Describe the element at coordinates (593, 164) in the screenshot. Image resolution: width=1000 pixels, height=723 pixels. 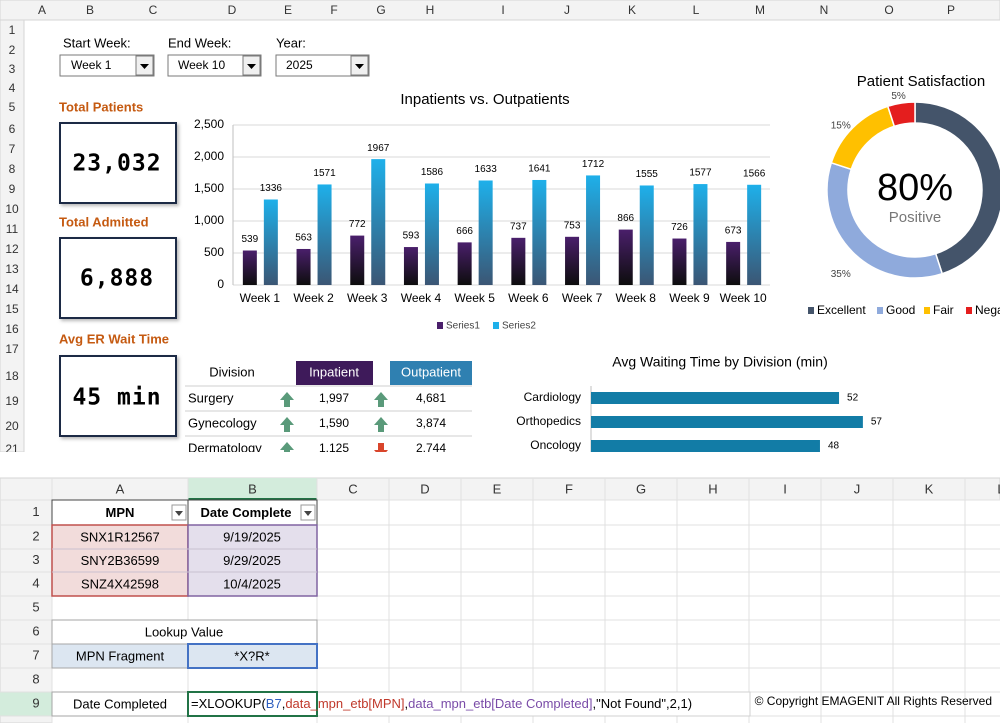
I see `data-label: 1712` at that location.